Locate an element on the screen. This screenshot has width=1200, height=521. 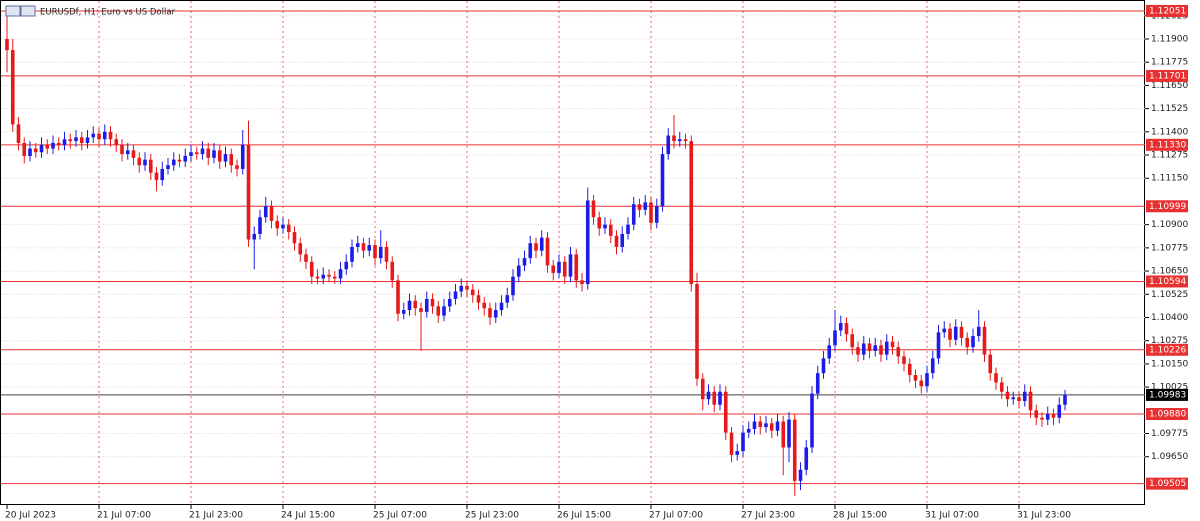
title-group: EURUSDf, H1: Euro vs US Dollar is located at coordinates (90, 11).